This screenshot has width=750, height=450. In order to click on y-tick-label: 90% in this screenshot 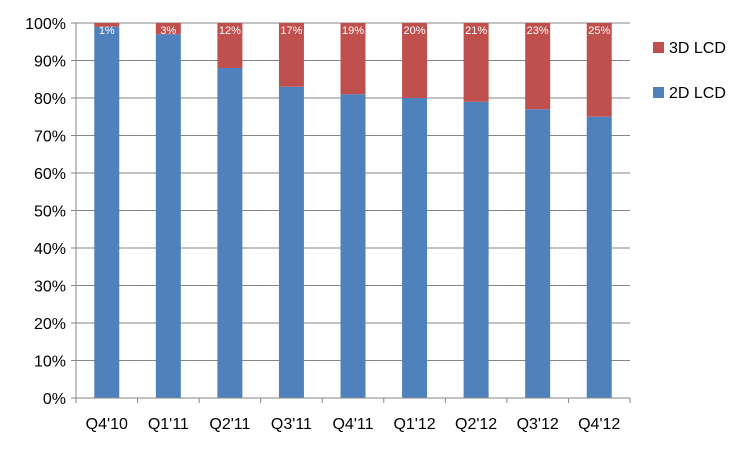, I will do `click(50, 62)`.